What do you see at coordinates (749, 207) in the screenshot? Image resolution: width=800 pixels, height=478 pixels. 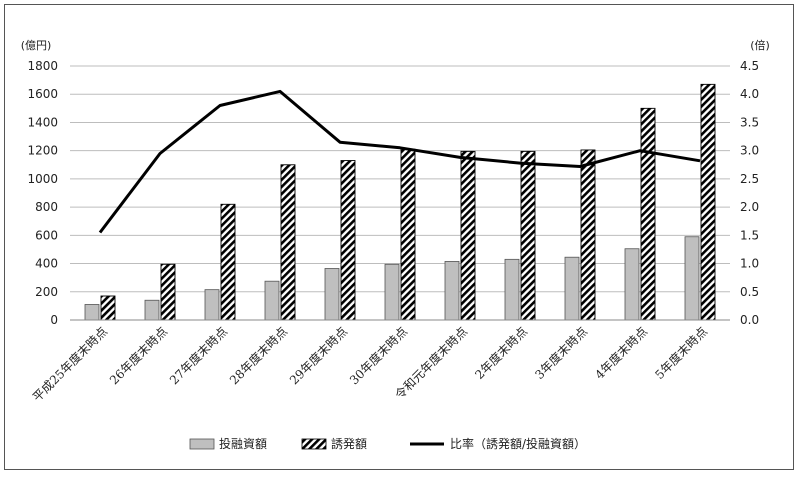 I see `y-right-tick-label: 2.0` at bounding box center [749, 207].